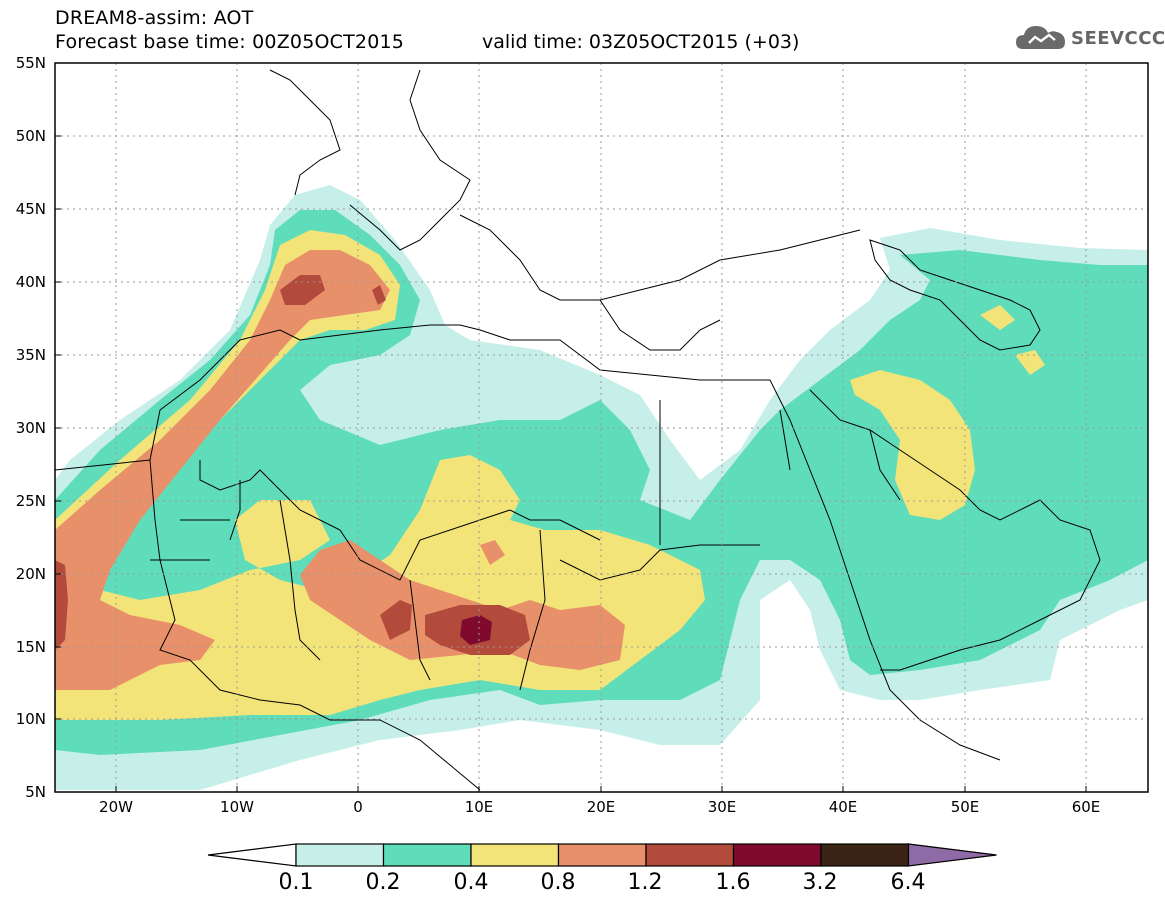 The width and height of the screenshot is (1165, 905). Describe the element at coordinates (30, 719) in the screenshot. I see `lat-tick-label: 10N` at that location.